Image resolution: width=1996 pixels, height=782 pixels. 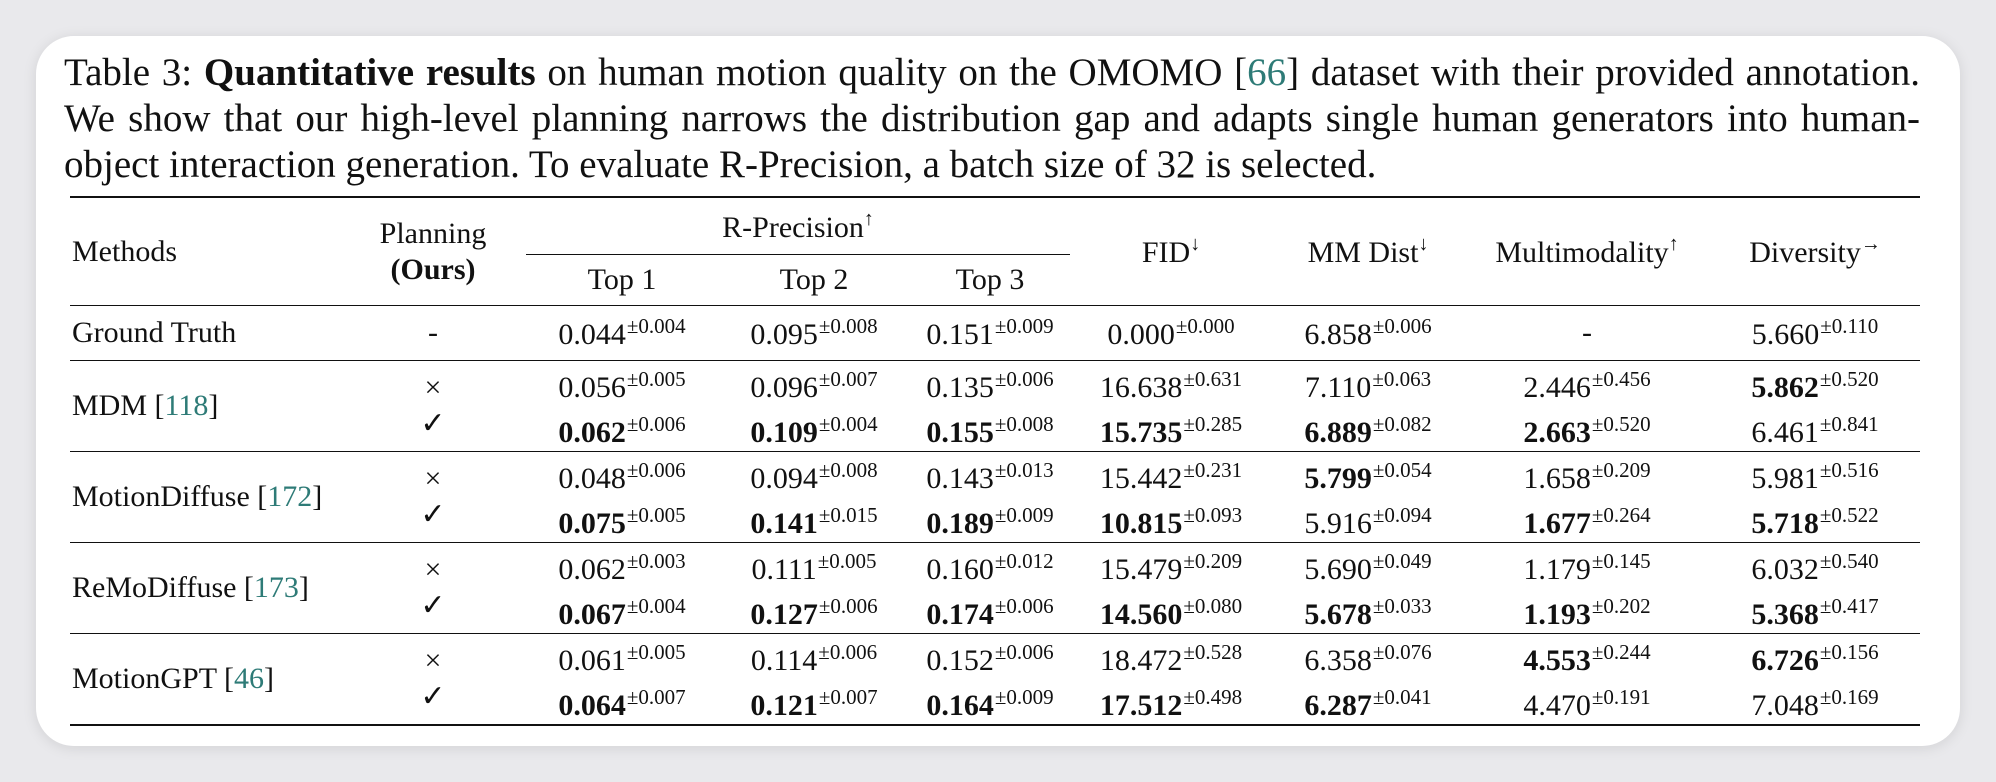 I want to click on value: 0.127, so click(x=784, y=614).